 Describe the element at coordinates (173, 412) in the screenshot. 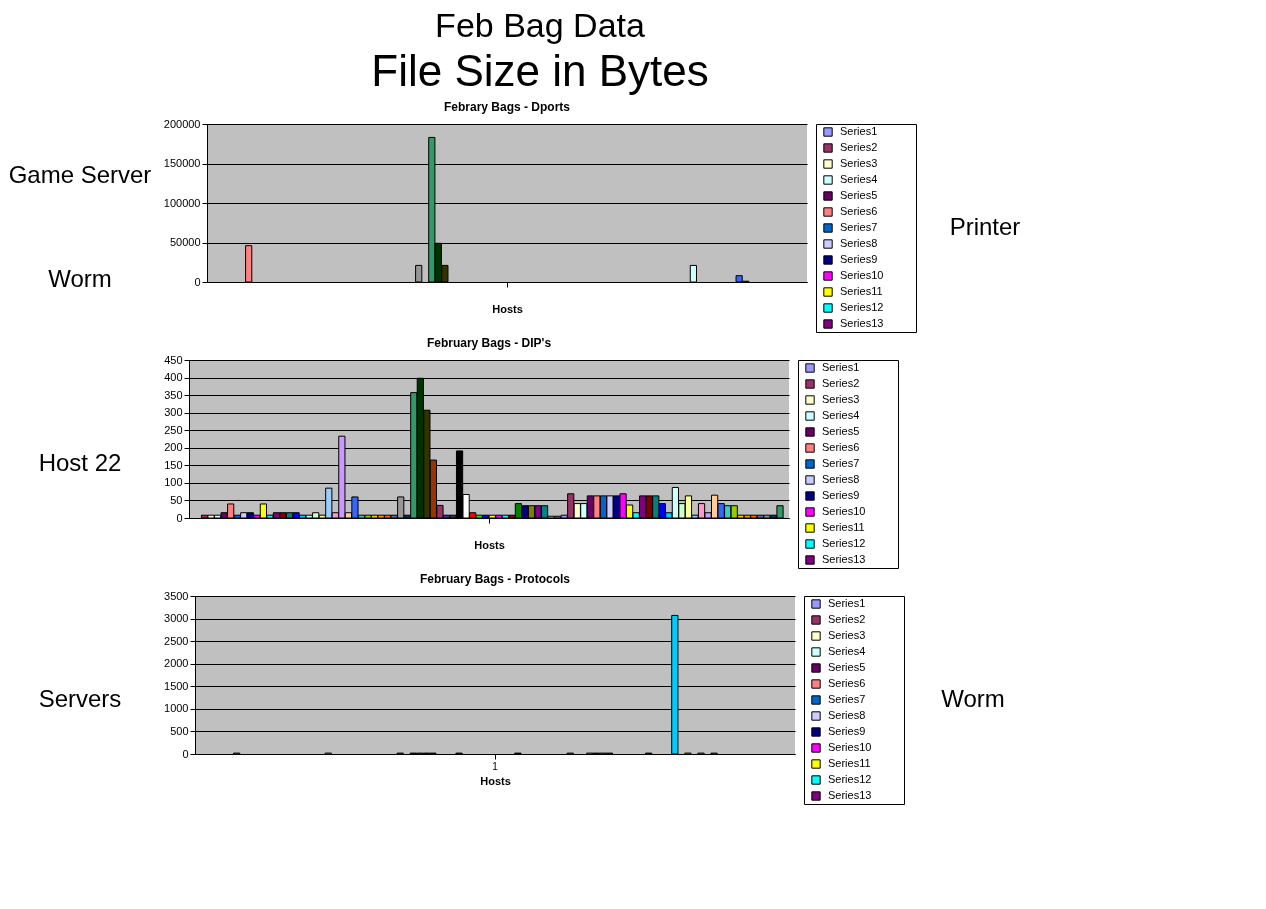

I see `y-tick-label: 300` at that location.